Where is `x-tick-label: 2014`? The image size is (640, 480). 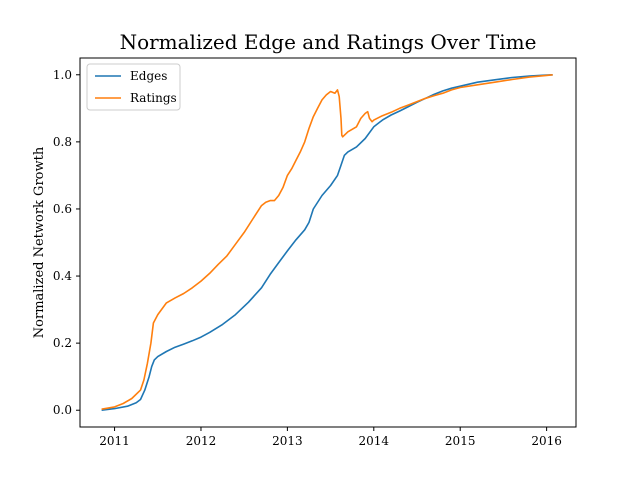
x-tick-label: 2014 is located at coordinates (374, 441).